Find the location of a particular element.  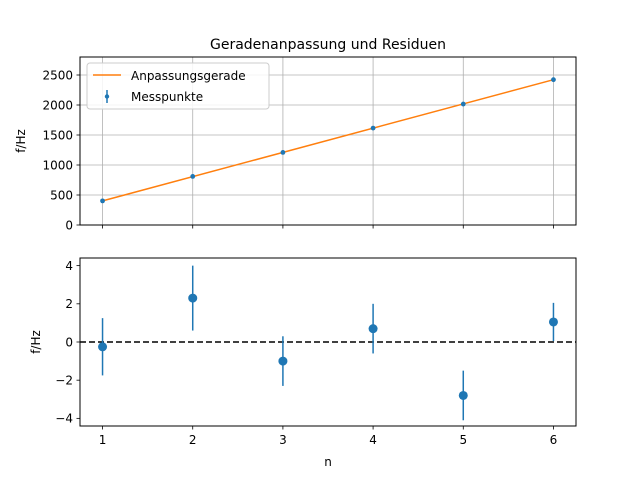

legend: Anpassungsgerade Messpunkte is located at coordinates (178, 86).